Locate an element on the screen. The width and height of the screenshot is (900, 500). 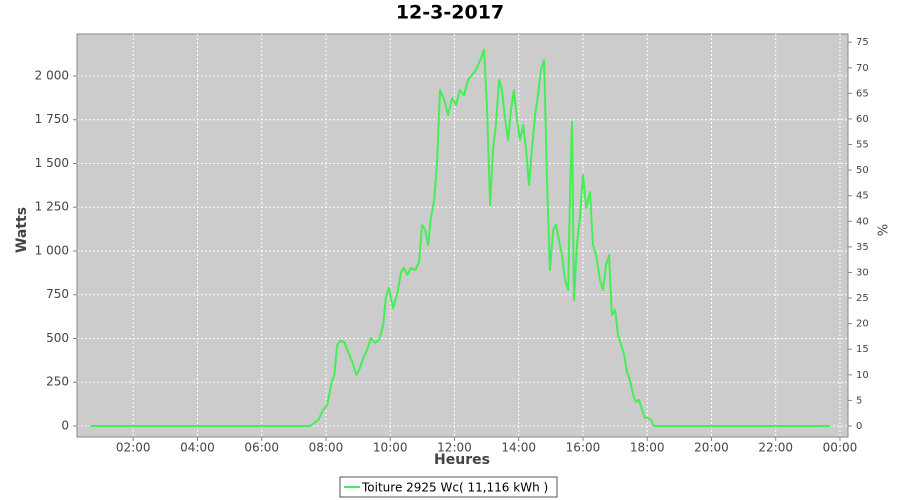
y2-tick-label: 55 is located at coordinates (862, 145).